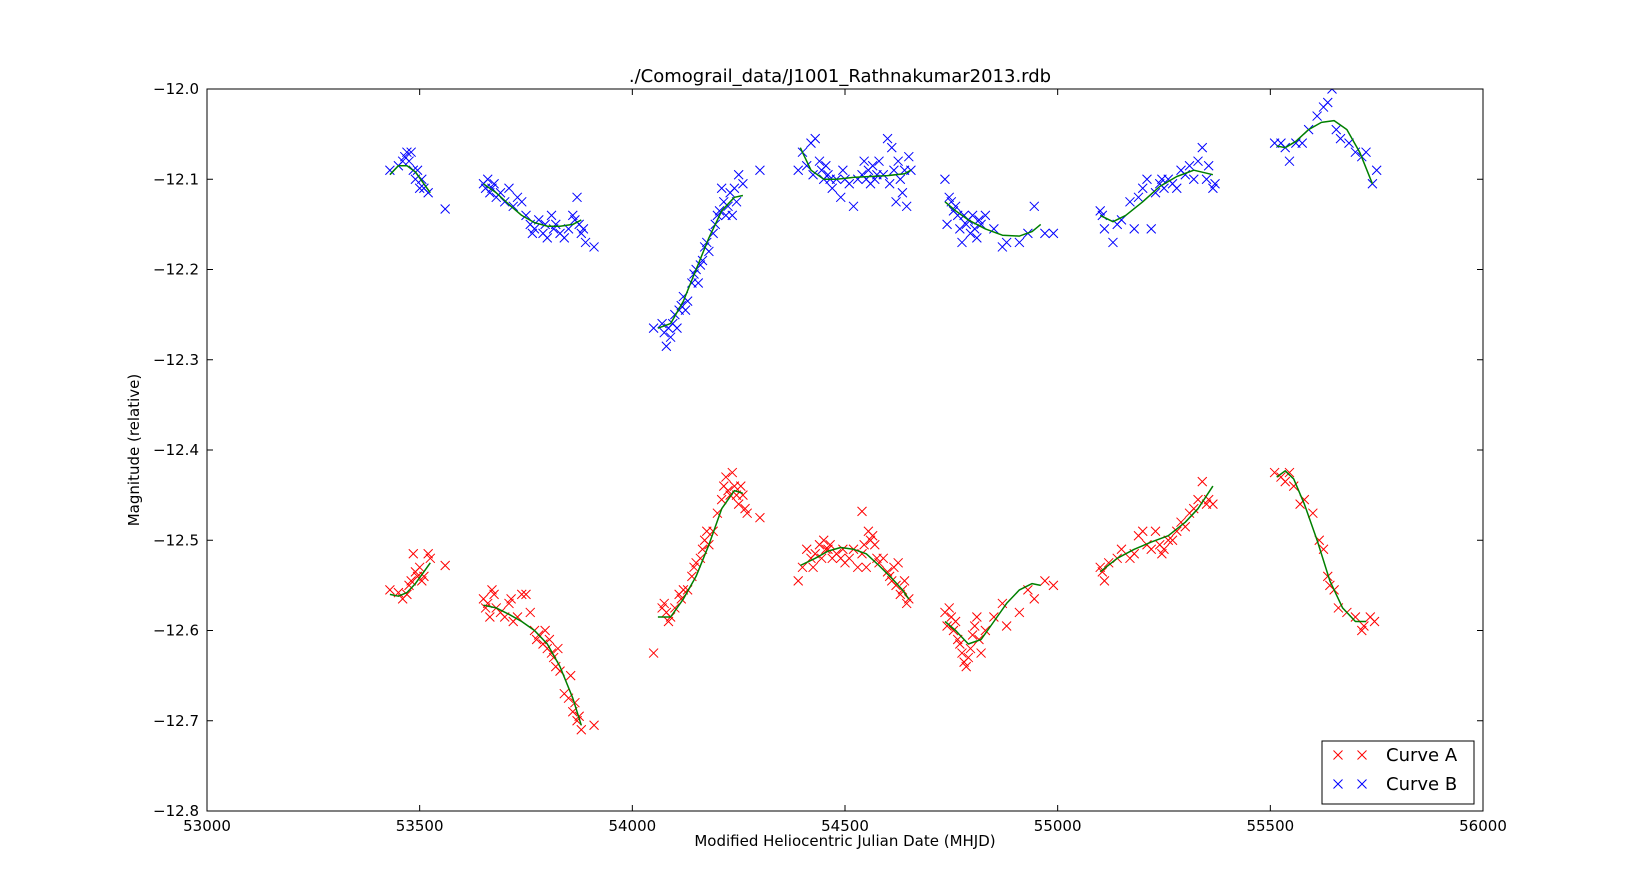  I want to click on y-tick-label: −12.7, so click(176, 721).